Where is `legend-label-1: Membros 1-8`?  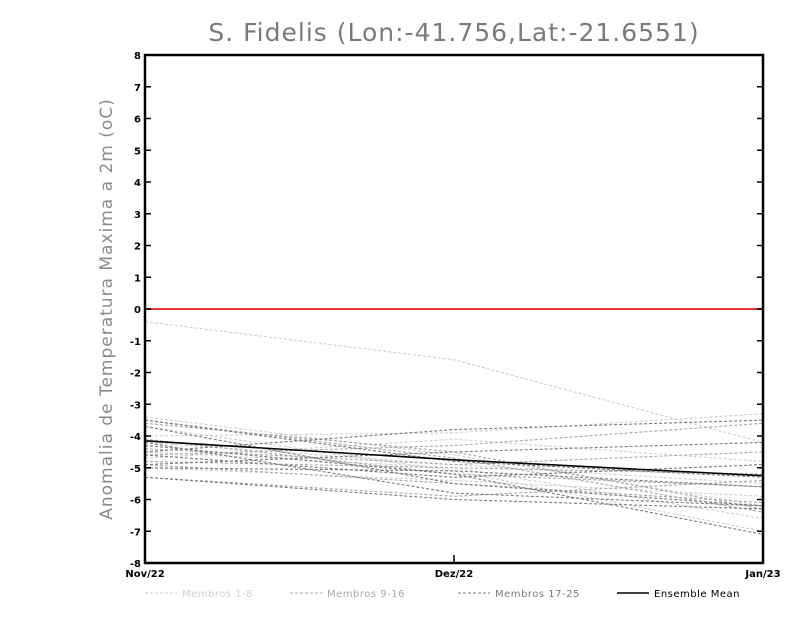
legend-label-1: Membros 1-8 is located at coordinates (217, 594).